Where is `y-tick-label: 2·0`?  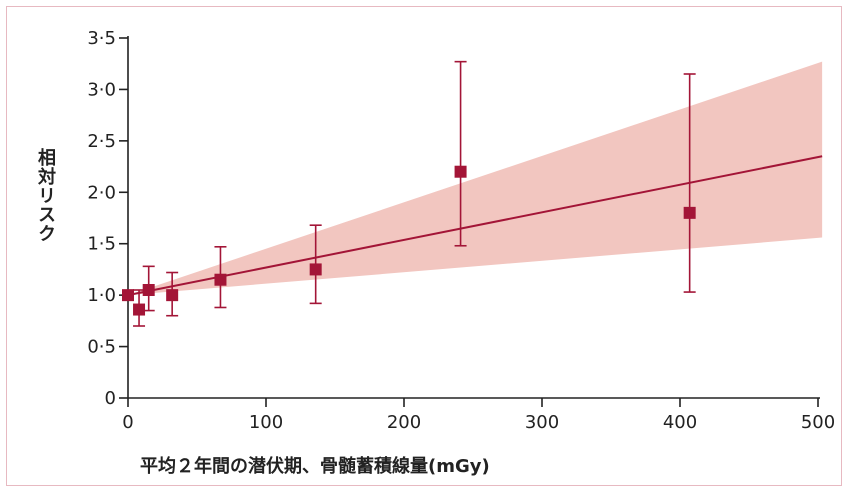
y-tick-label: 2·0 is located at coordinates (101, 192).